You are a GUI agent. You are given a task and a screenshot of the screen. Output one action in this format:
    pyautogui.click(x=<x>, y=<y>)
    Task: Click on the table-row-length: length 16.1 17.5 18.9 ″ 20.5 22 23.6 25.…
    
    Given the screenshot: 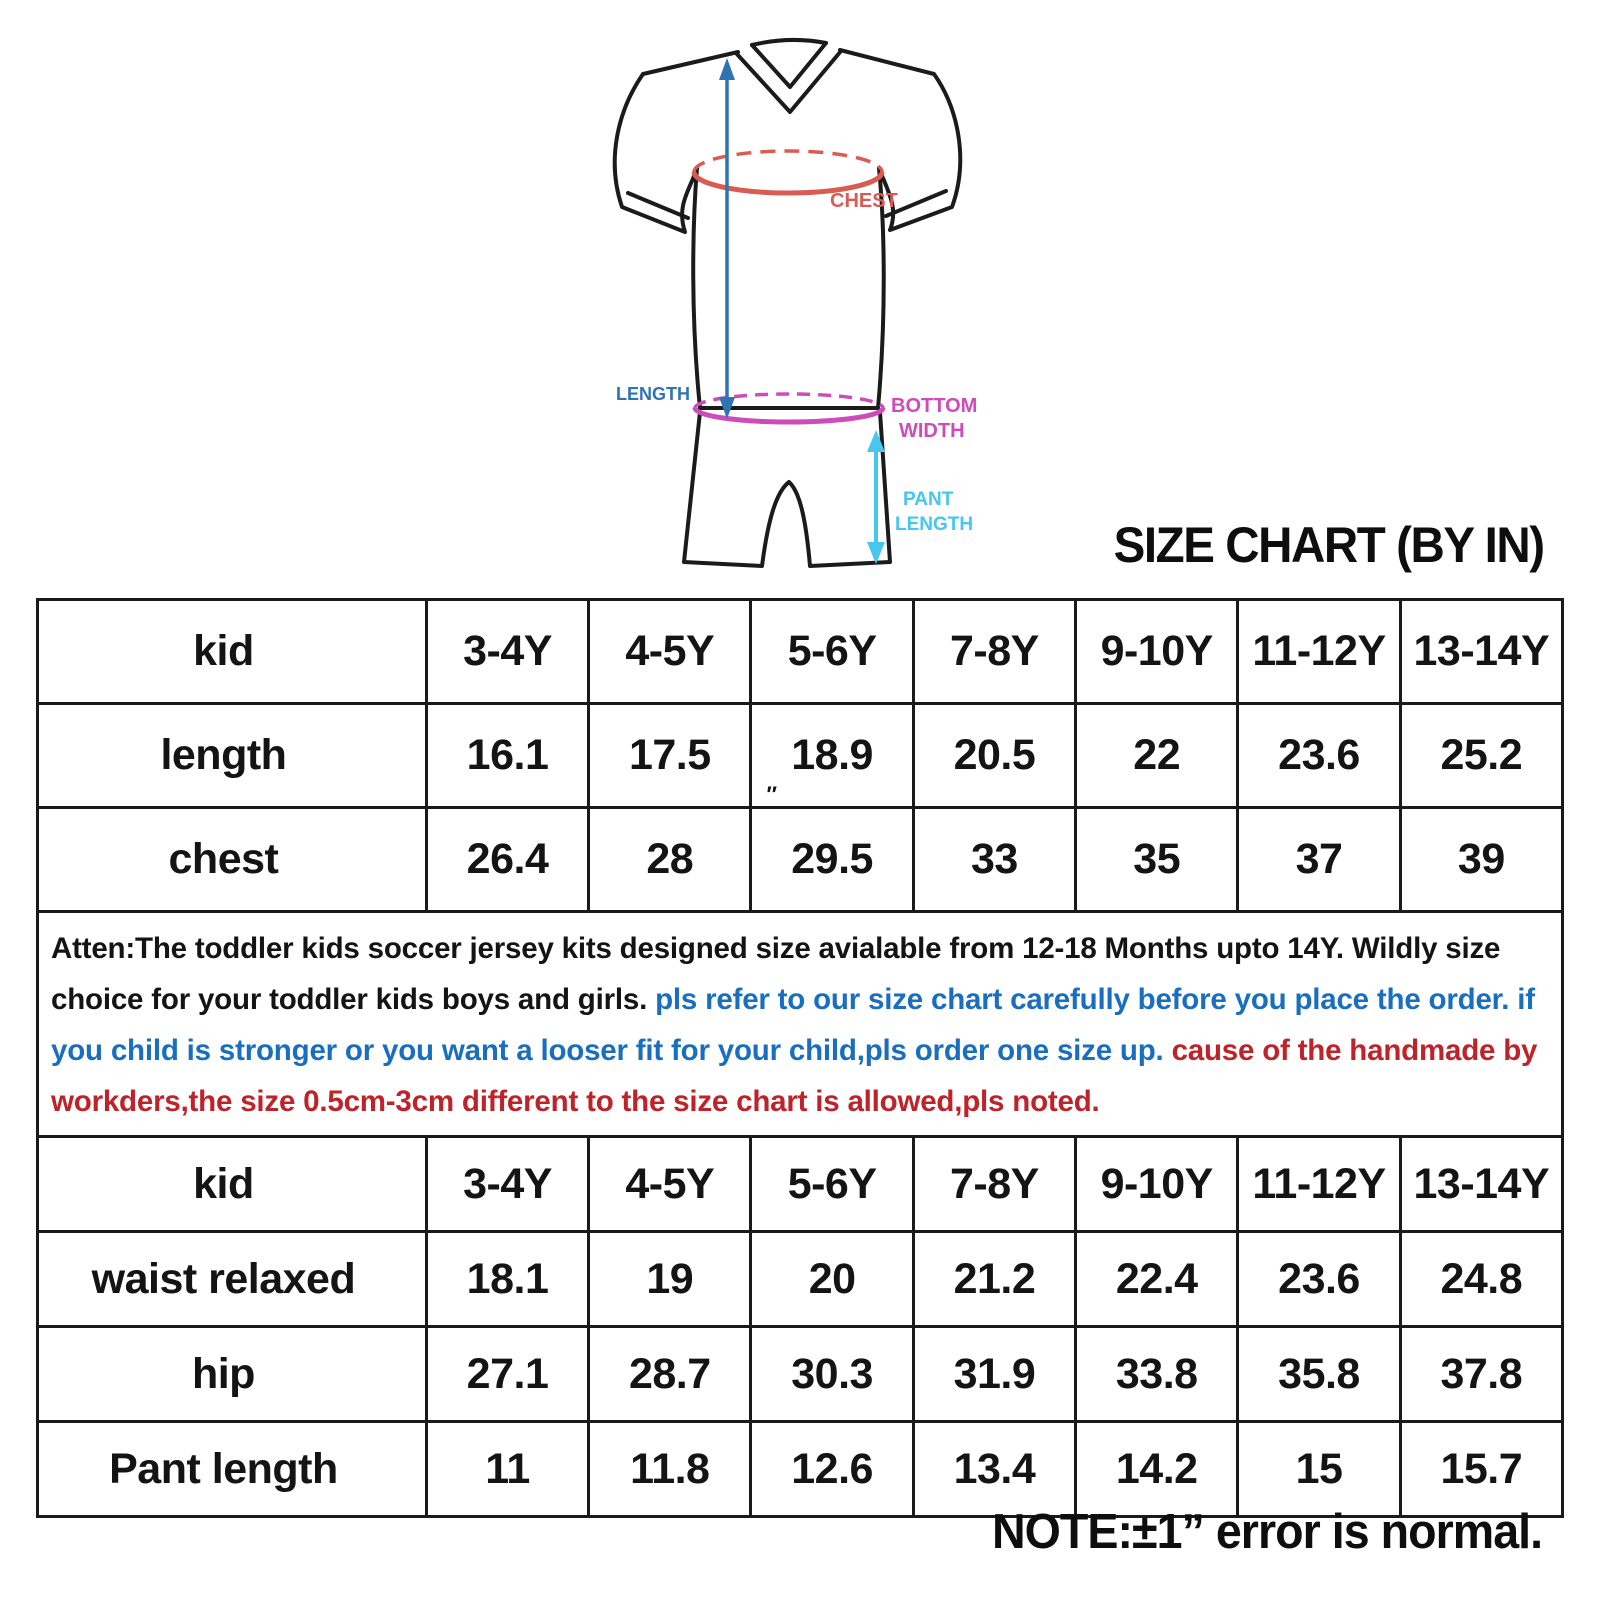 What is the action you would take?
    pyautogui.click(x=800, y=755)
    